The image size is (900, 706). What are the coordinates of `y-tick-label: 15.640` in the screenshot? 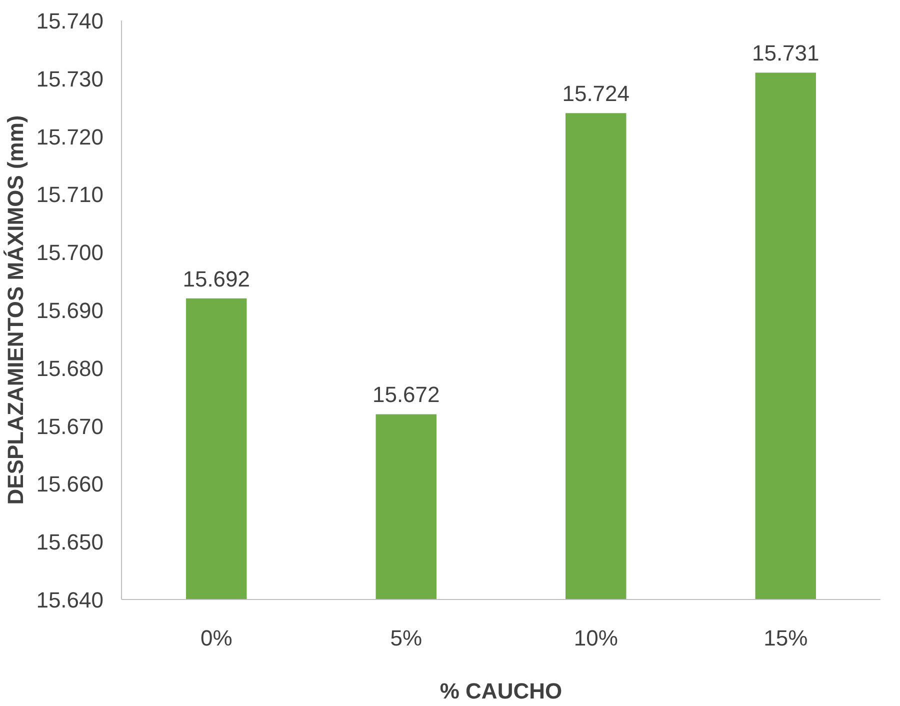 It's located at (70, 600).